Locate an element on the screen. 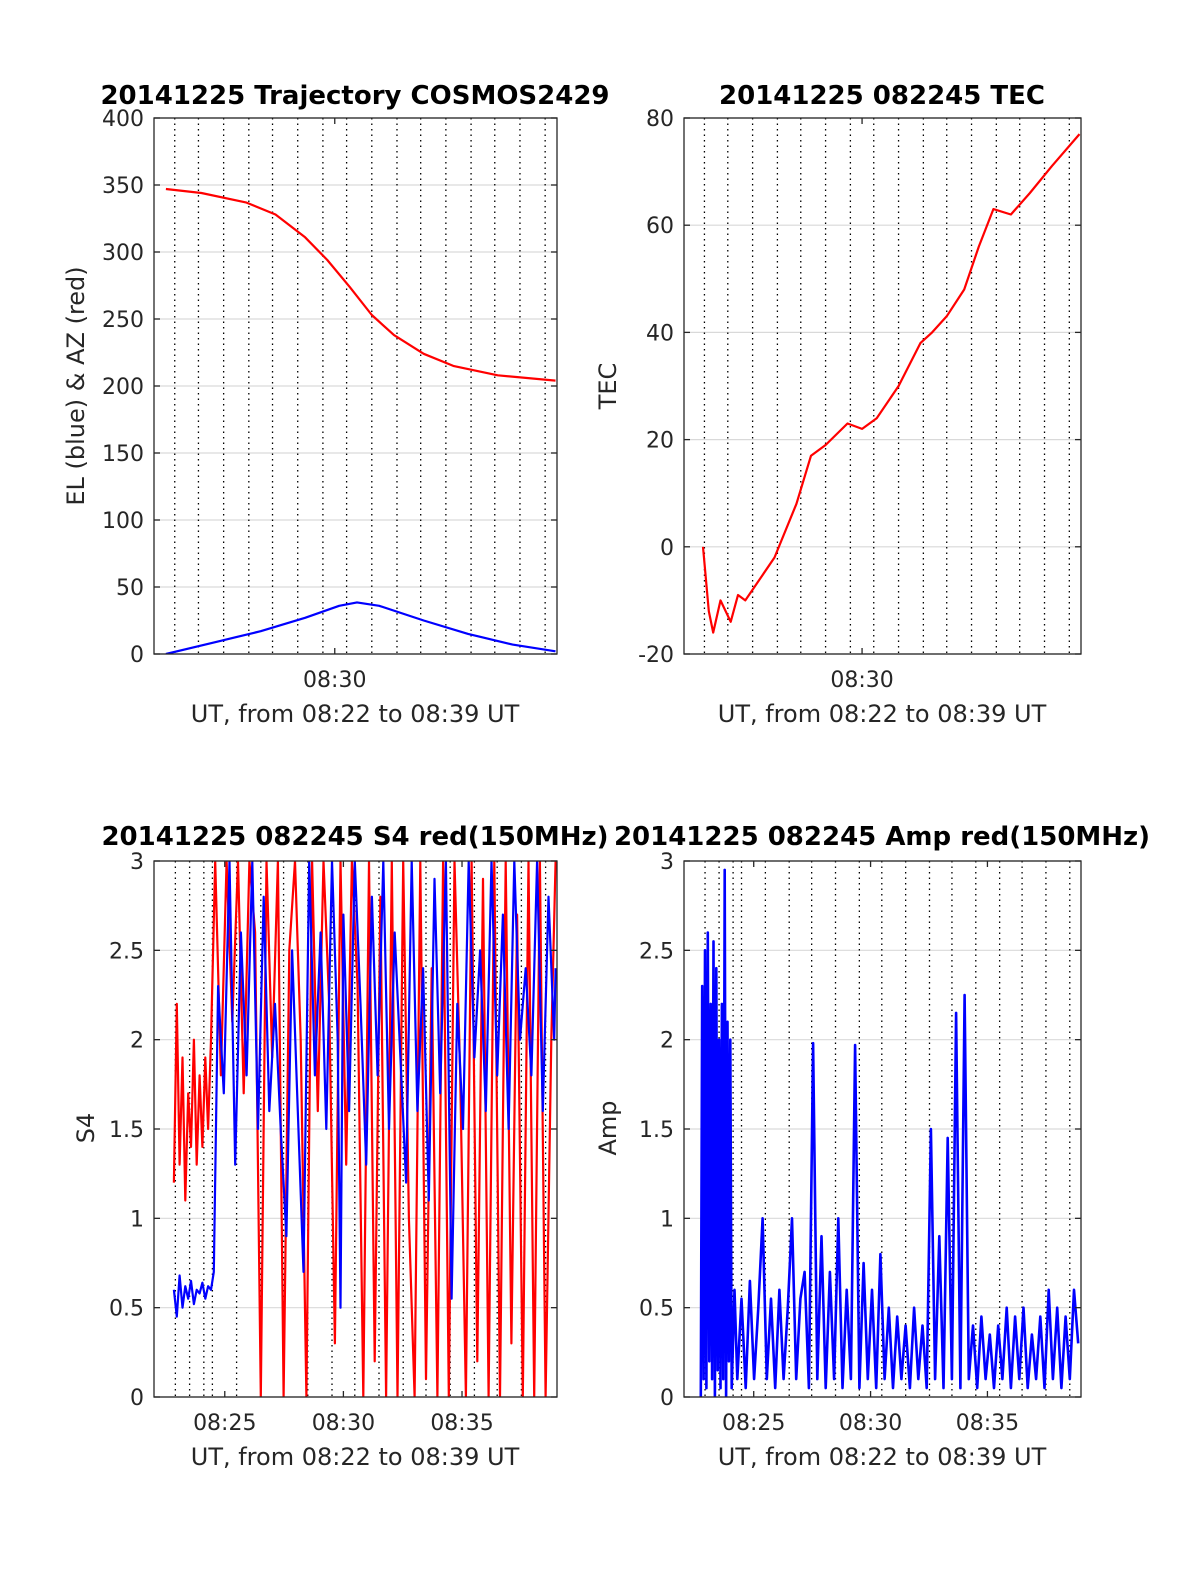 This screenshot has height=1575, width=1200. tec-ytick-label: 80 is located at coordinates (660, 119).